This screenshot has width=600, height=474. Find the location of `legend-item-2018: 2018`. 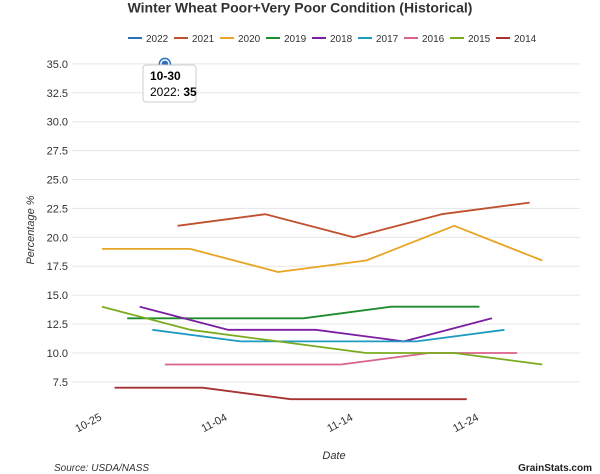

legend-item-2018: 2018 is located at coordinates (332, 39).